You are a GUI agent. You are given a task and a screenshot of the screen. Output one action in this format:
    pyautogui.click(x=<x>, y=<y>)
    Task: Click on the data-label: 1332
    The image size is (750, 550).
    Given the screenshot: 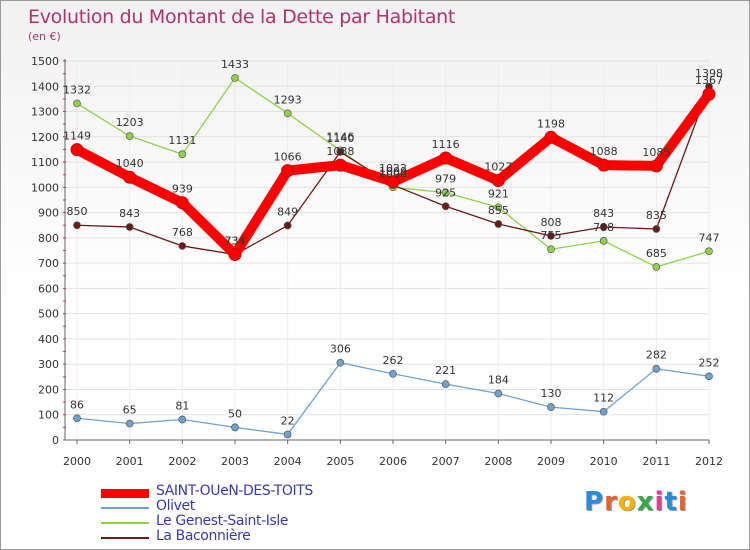 What is the action you would take?
    pyautogui.click(x=77, y=89)
    